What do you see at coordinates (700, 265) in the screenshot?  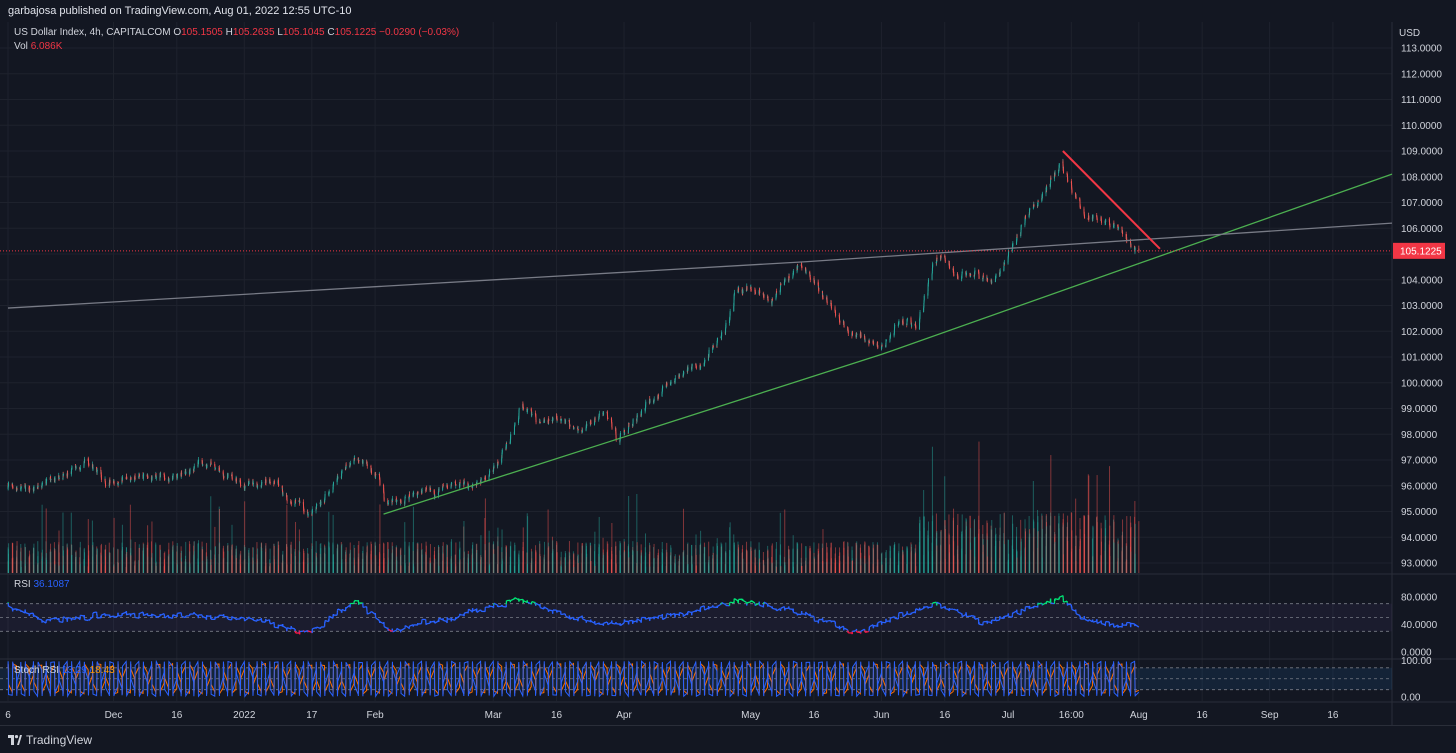 I see `gray-trendline` at bounding box center [700, 265].